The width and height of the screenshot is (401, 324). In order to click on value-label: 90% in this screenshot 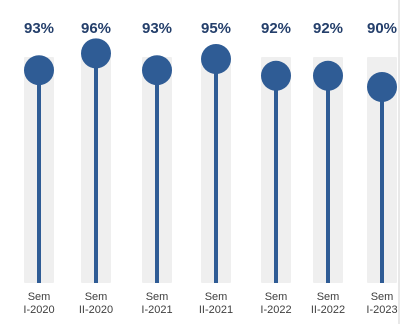, I will do `click(382, 28)`.